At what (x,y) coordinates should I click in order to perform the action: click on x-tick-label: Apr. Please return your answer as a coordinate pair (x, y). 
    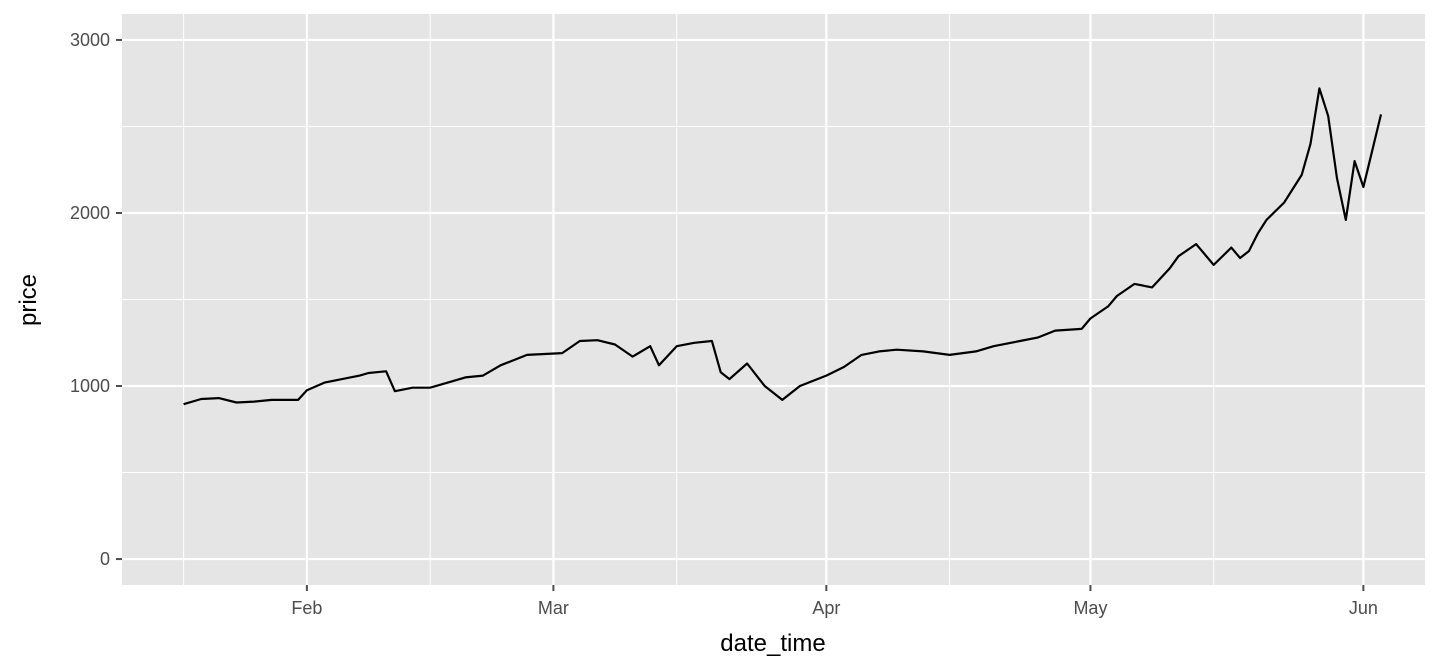
    Looking at the image, I should click on (826, 608).